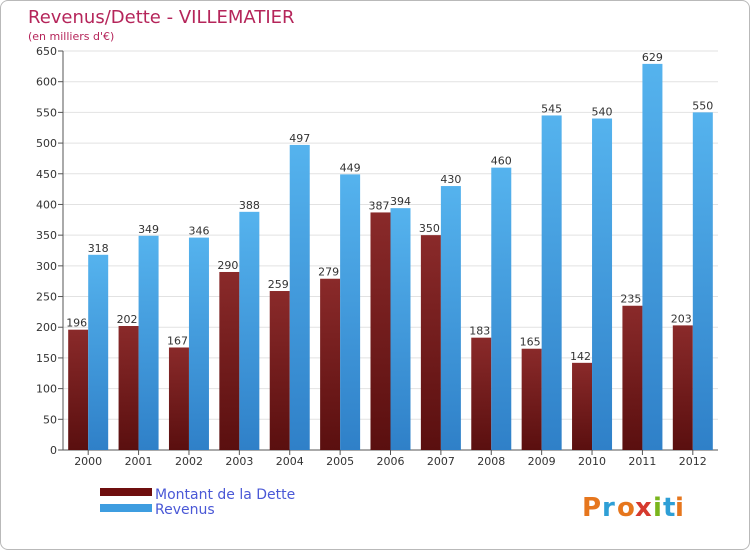 The image size is (750, 550). Describe the element at coordinates (46, 358) in the screenshot. I see `y-tick-label: 150` at that location.